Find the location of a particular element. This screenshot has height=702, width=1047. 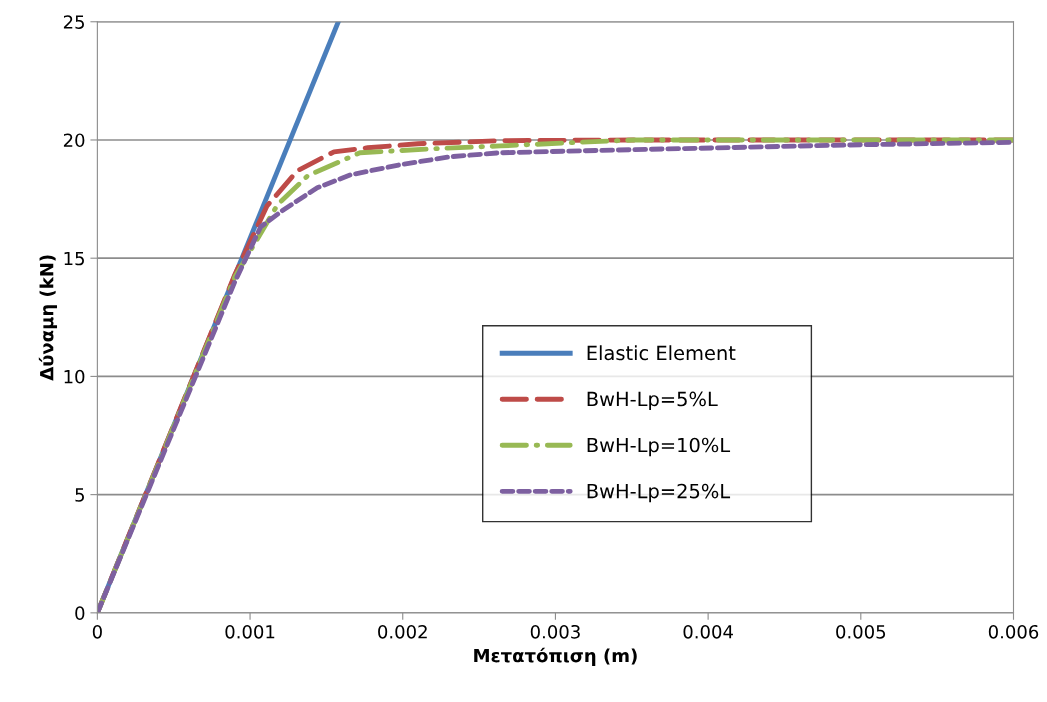

x-tick-label: 0.001 is located at coordinates (250, 631).